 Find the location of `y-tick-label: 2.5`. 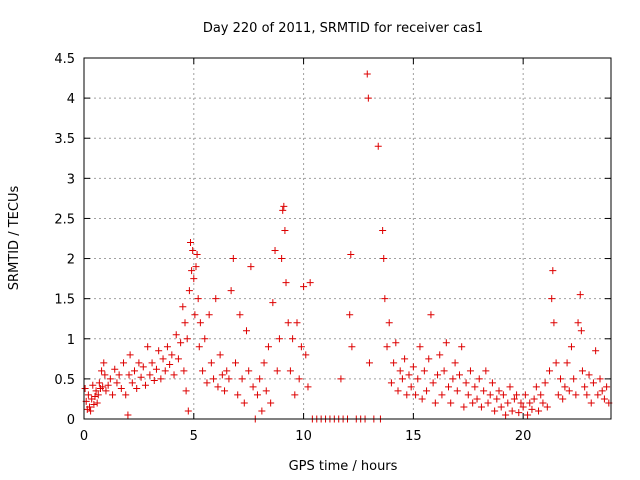

y-tick-label: 2.5 is located at coordinates (64, 219).